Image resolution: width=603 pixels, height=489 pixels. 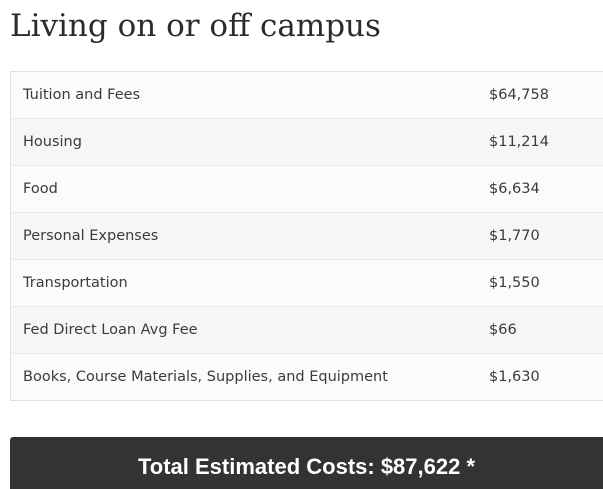 I want to click on cost-label: Fed Direct Loan Avg Fee, so click(x=249, y=330).